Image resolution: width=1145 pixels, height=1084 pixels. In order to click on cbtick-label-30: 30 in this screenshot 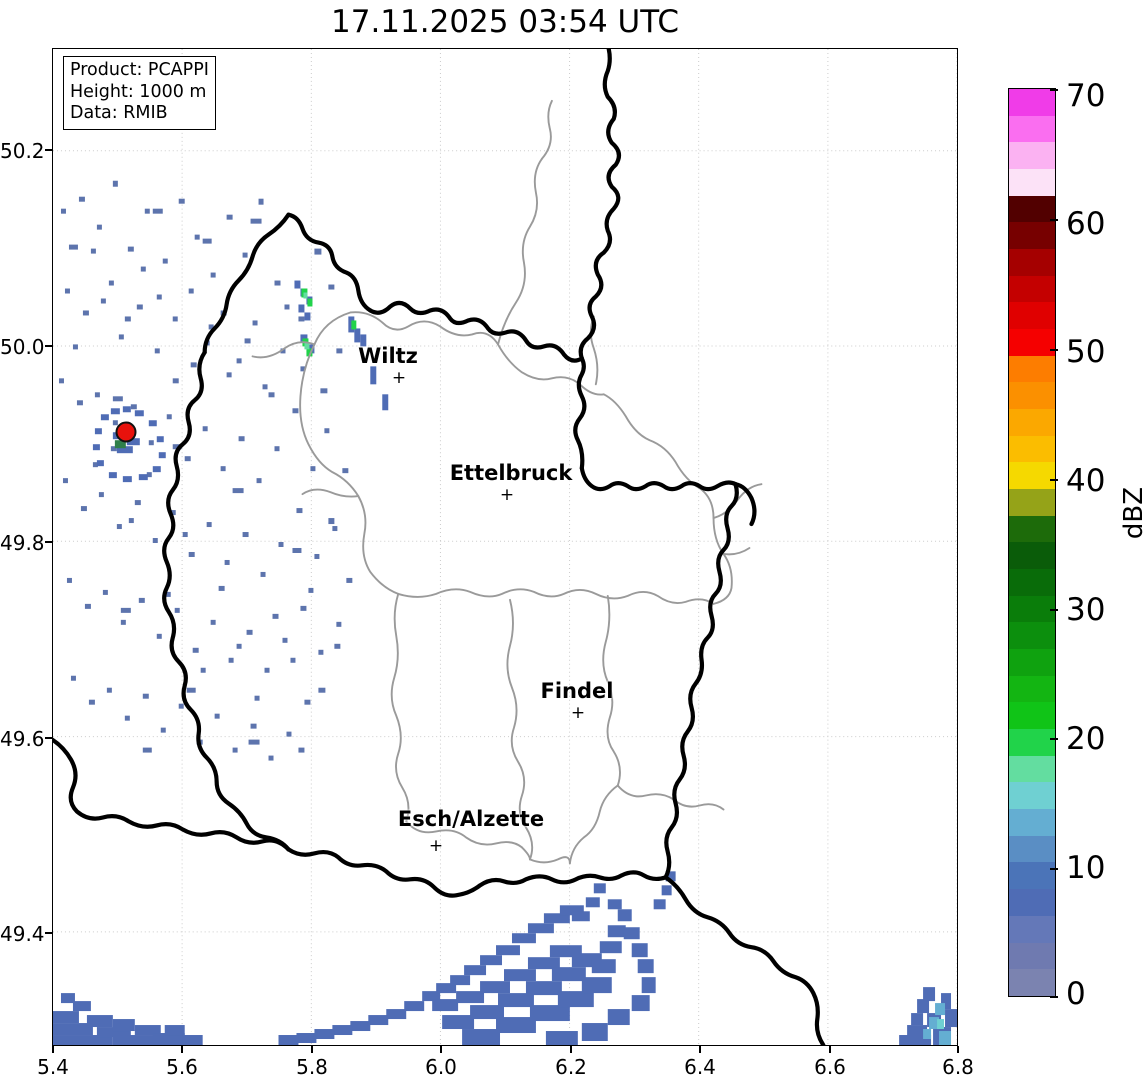, I will do `click(1086, 610)`.